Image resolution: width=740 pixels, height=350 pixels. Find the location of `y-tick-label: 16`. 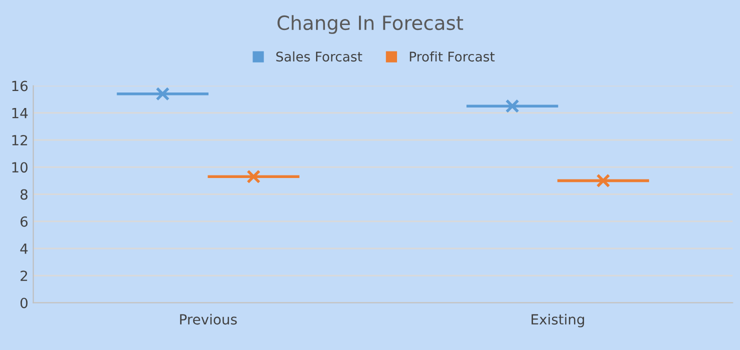

y-tick-label: 16 is located at coordinates (20, 86).